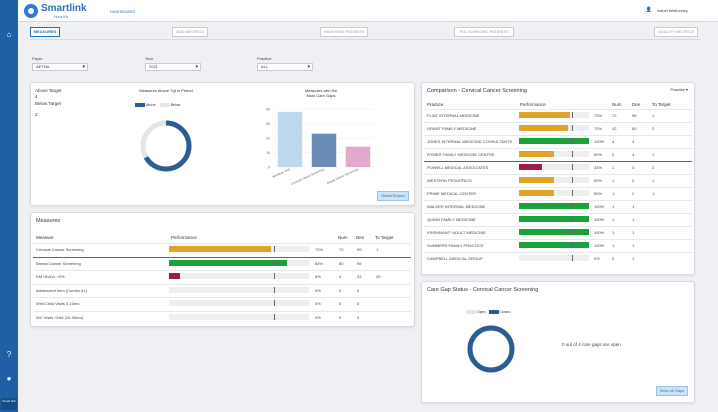 Image resolution: width=718 pixels, height=412 pixels. Describe the element at coordinates (558, 231) in the screenshot. I see `practice-row: KRISHNANT* ADULT MEDICINE 100% 1 1` at that location.